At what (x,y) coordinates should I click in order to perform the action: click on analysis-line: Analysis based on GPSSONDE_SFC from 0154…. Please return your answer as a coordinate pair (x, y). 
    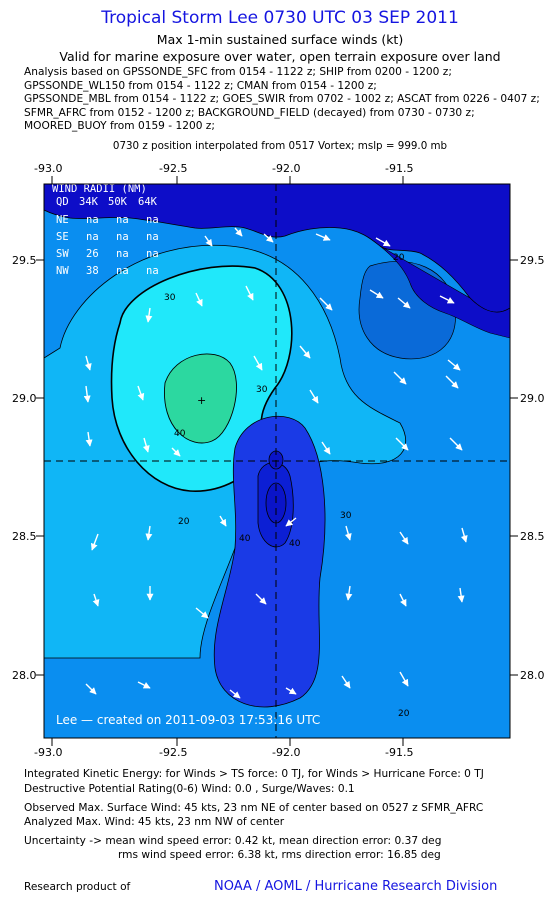
    Looking at the image, I should click on (238, 72).